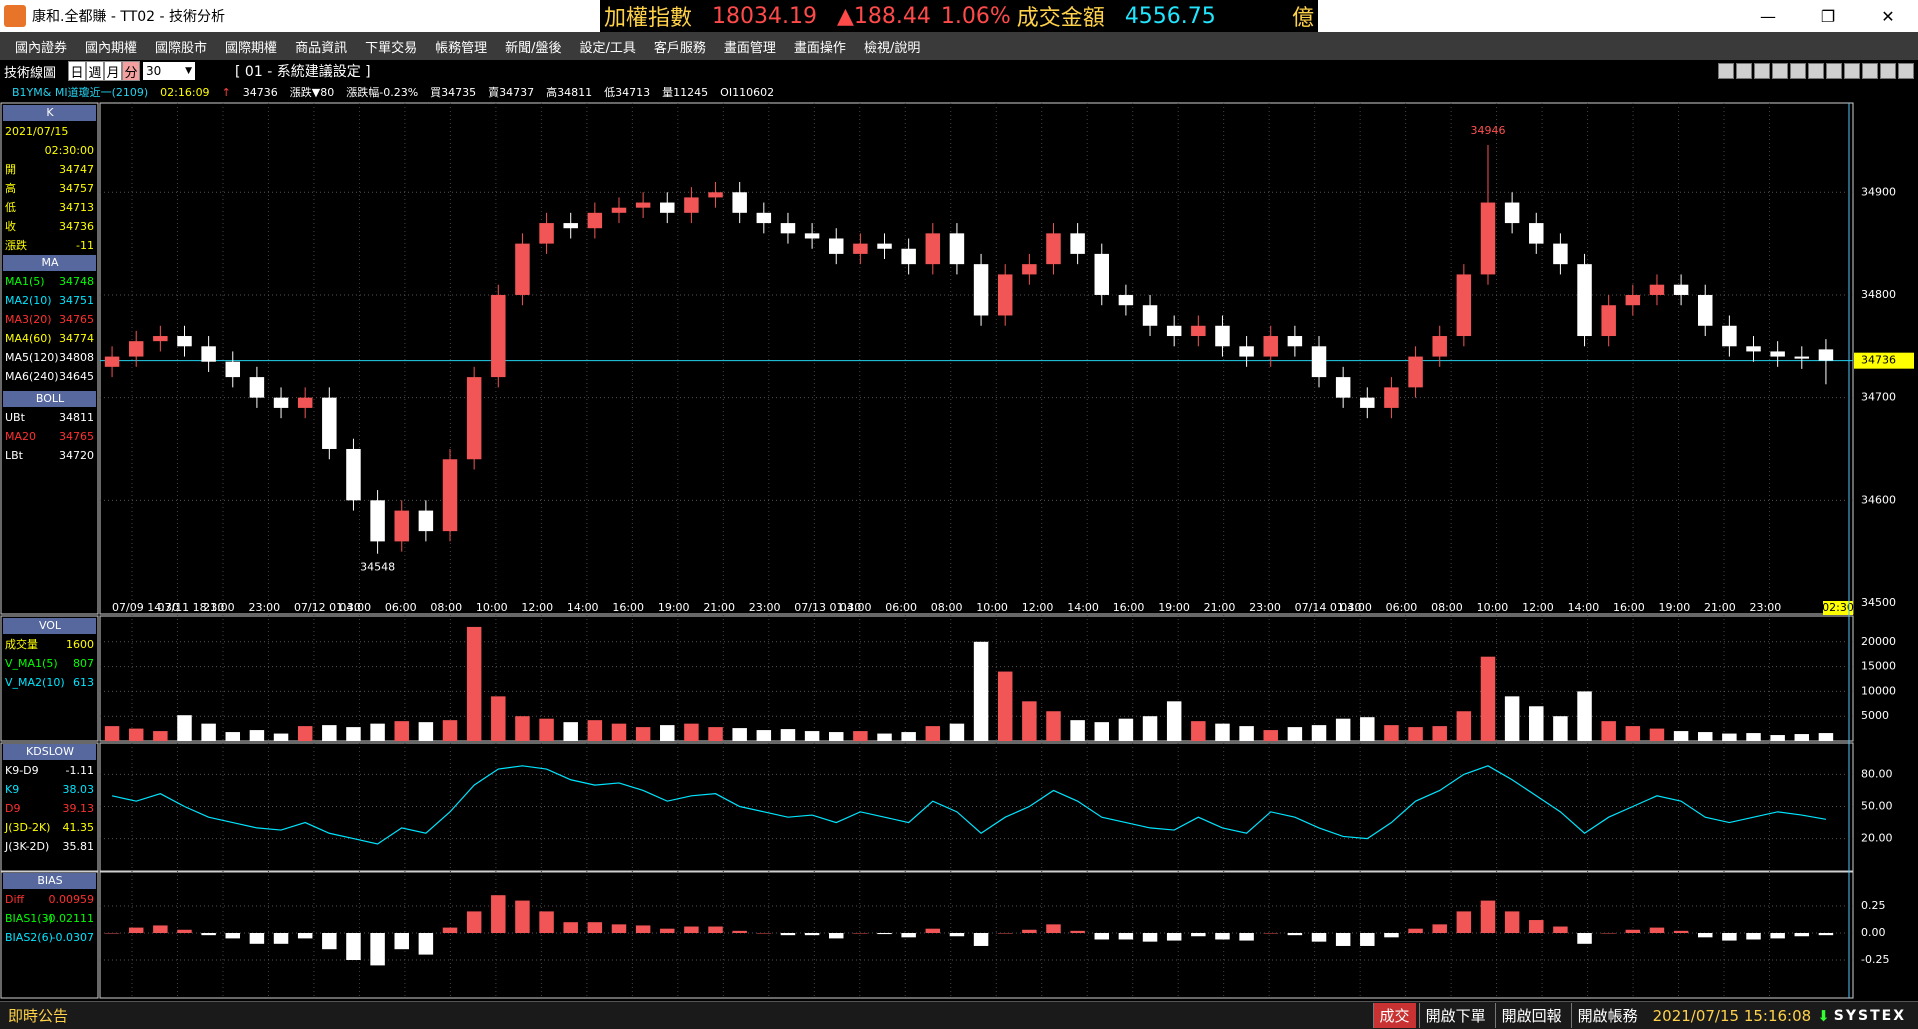 The height and width of the screenshot is (1029, 1918). Describe the element at coordinates (32, 376) in the screenshot. I see `row-label: MA6(240)` at that location.